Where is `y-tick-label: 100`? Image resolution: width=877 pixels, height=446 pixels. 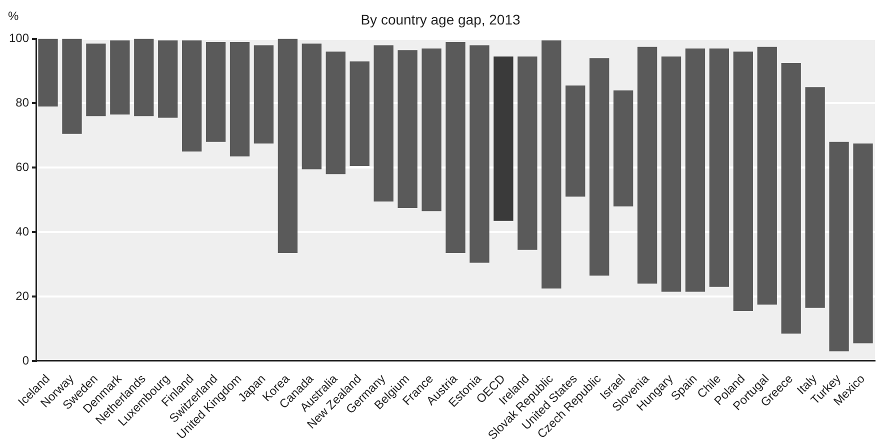 y-tick-label: 100 is located at coordinates (19, 38).